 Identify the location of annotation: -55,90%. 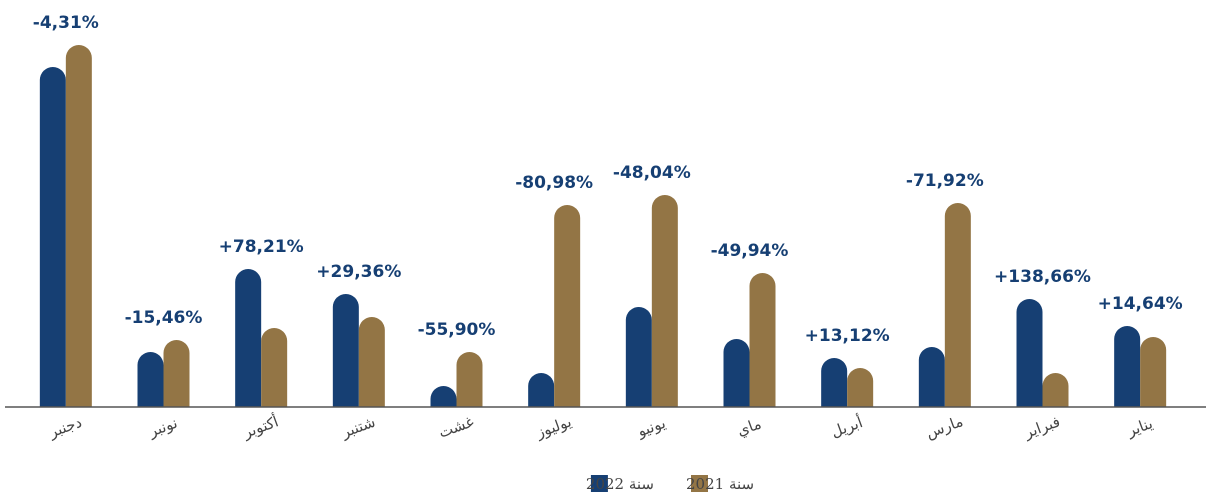
(457, 330).